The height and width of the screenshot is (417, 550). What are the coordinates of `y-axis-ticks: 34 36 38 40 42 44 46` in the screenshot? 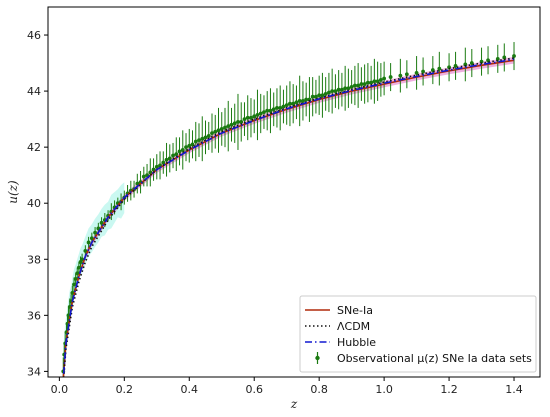 It's located at (37, 203).